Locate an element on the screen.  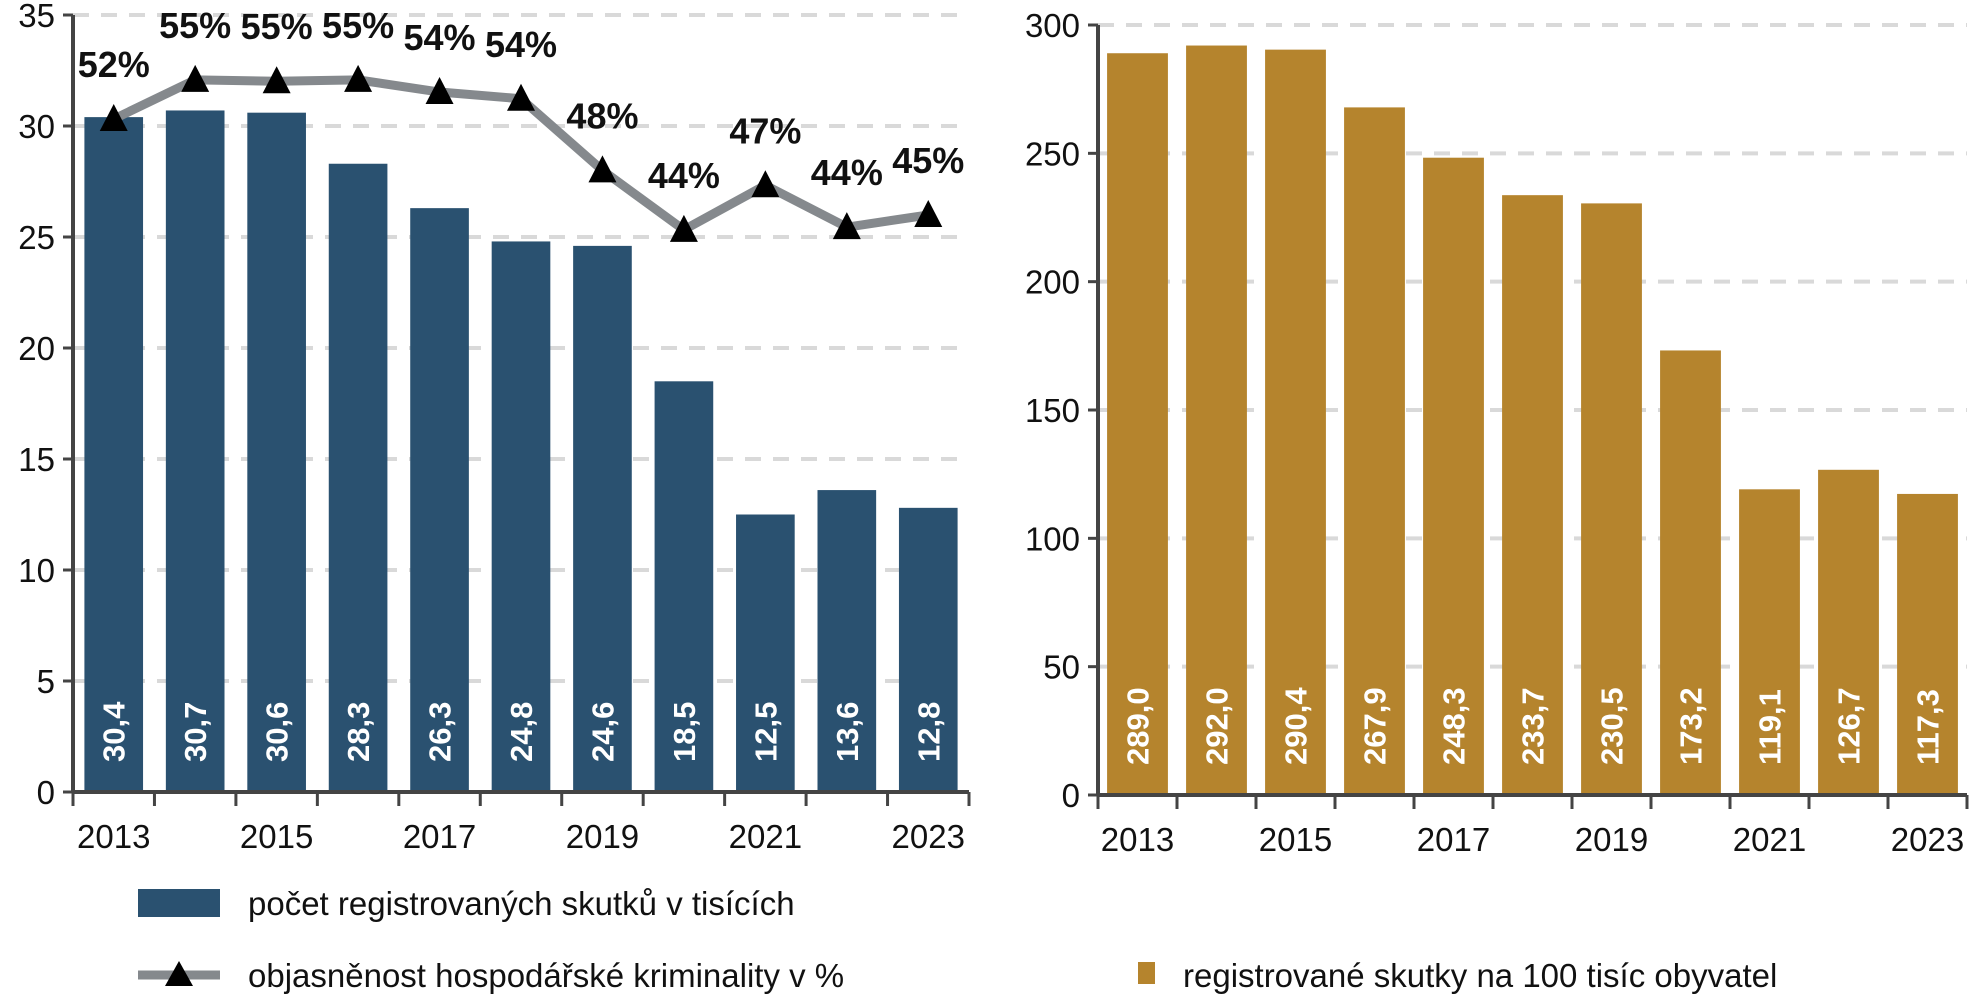
bar-value-label: 30,4 is located at coordinates (114, 731).